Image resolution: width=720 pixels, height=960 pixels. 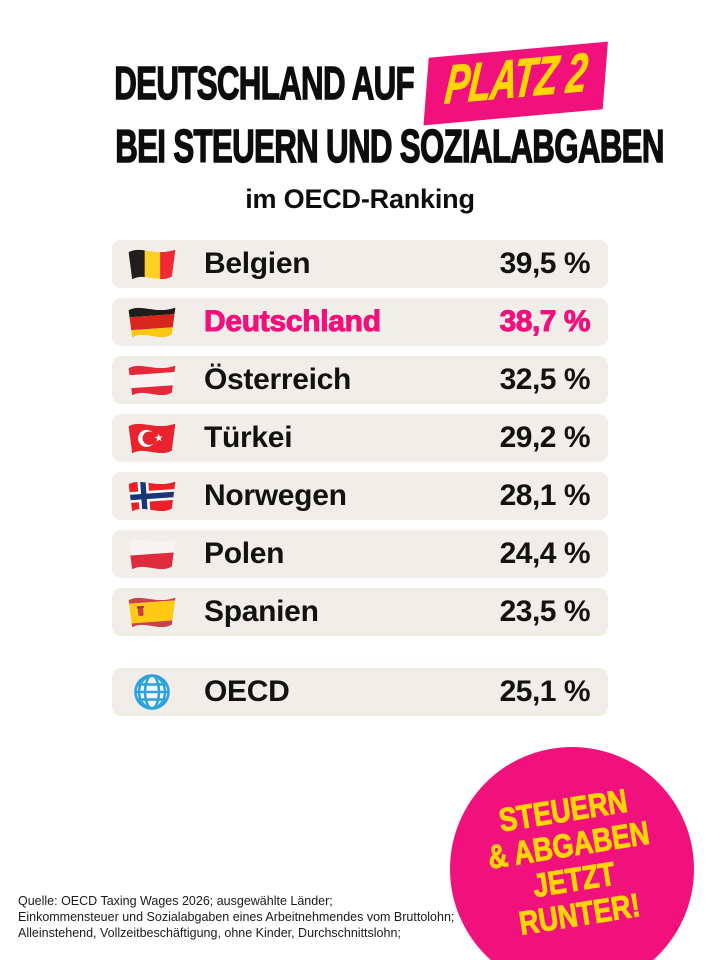 I want to click on country-value: 39,5 %, so click(x=545, y=263).